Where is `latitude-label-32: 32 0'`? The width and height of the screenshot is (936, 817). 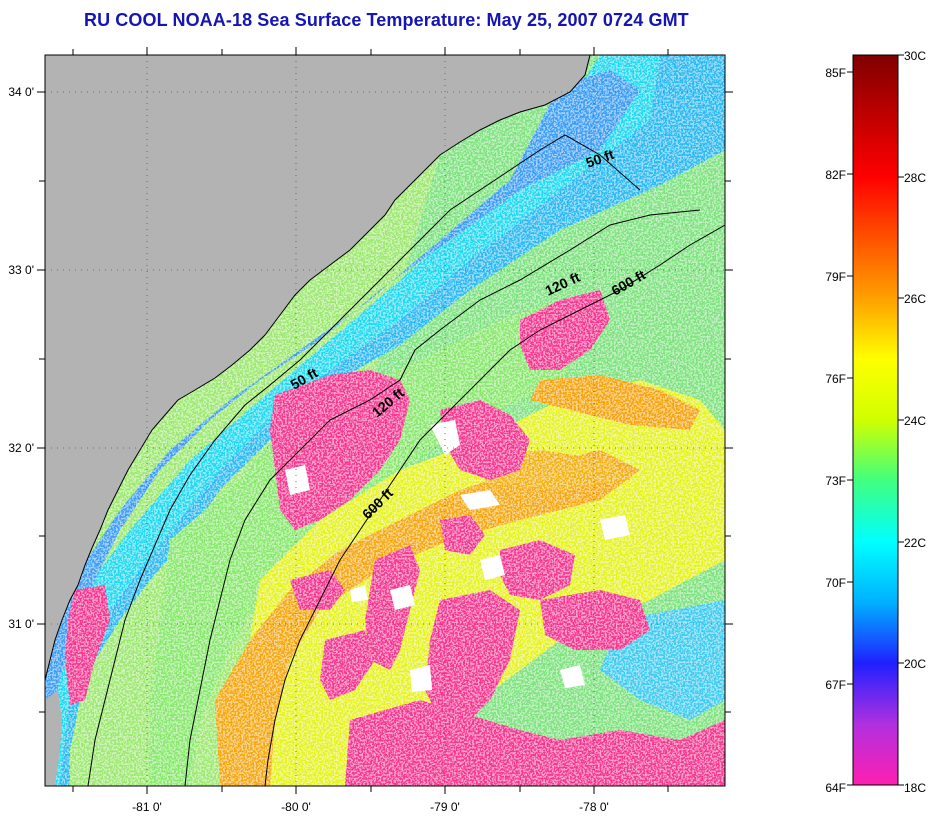
latitude-label-32: 32 0' is located at coordinates (21, 448).